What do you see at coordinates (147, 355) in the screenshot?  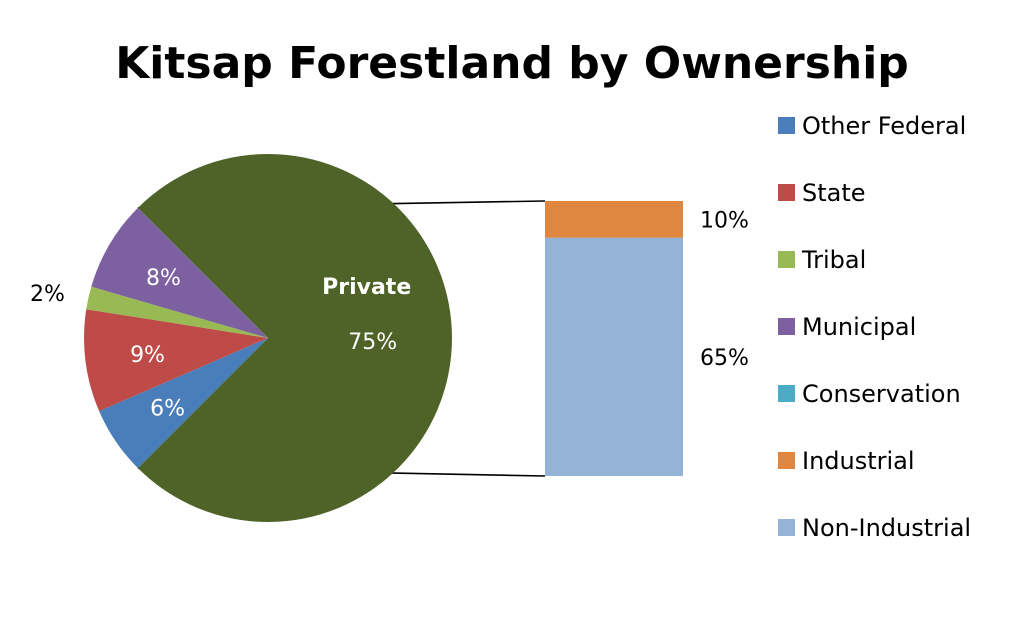 I see `pie-value-label-state: 9%` at bounding box center [147, 355].